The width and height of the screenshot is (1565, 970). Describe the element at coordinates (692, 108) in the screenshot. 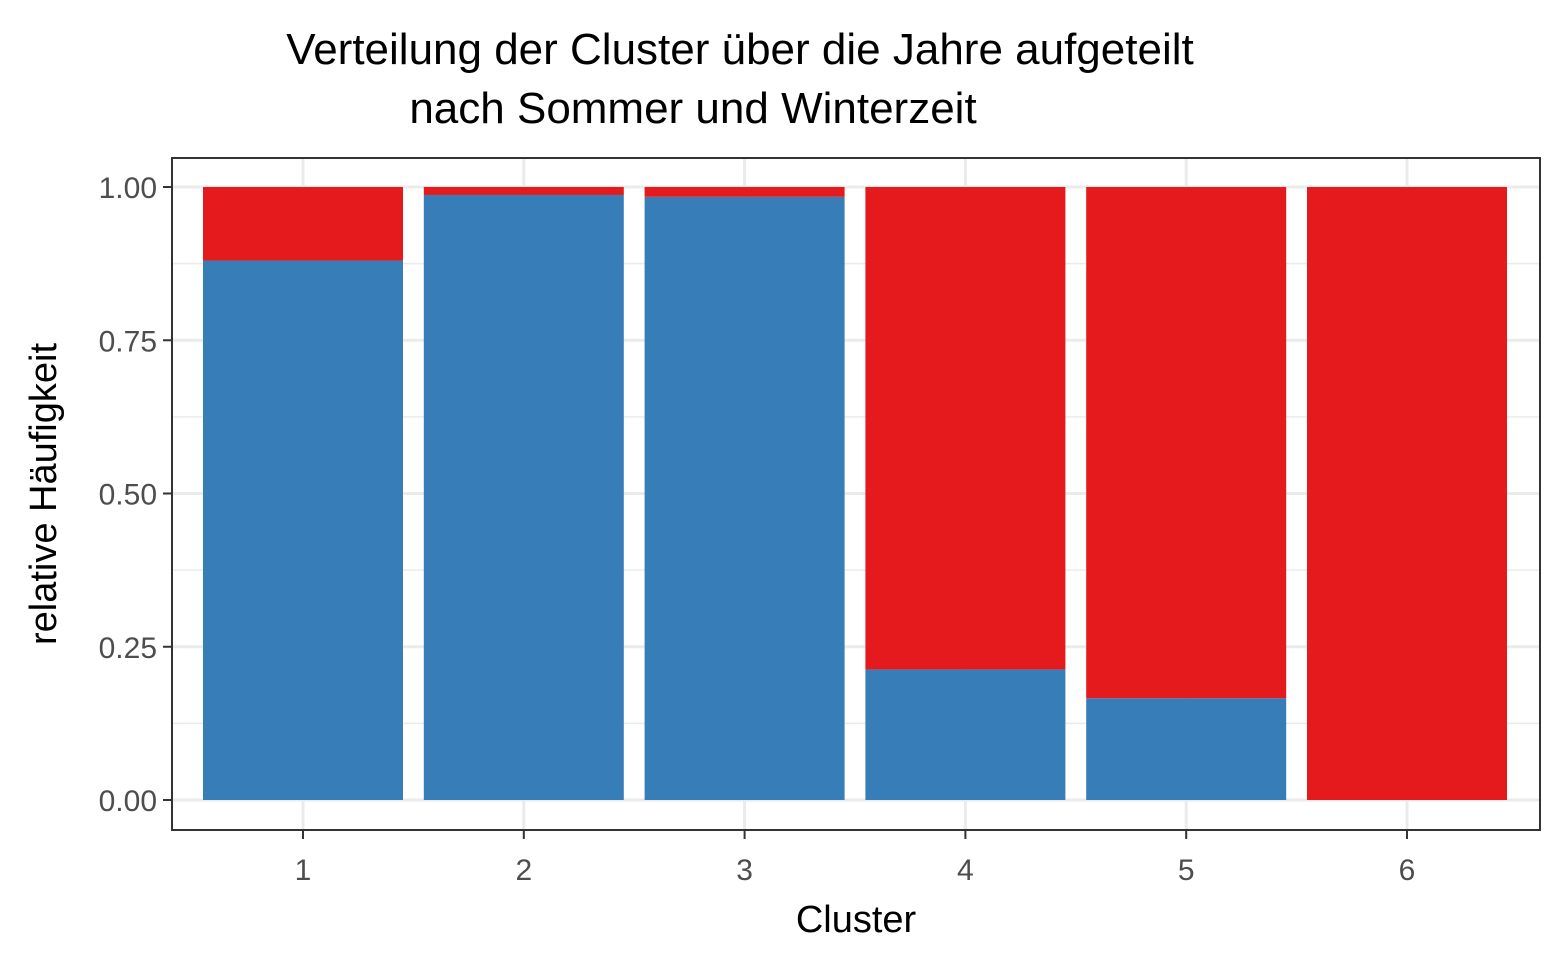

I see `chart-subtitle: nach Sommer und Winterzeit` at that location.